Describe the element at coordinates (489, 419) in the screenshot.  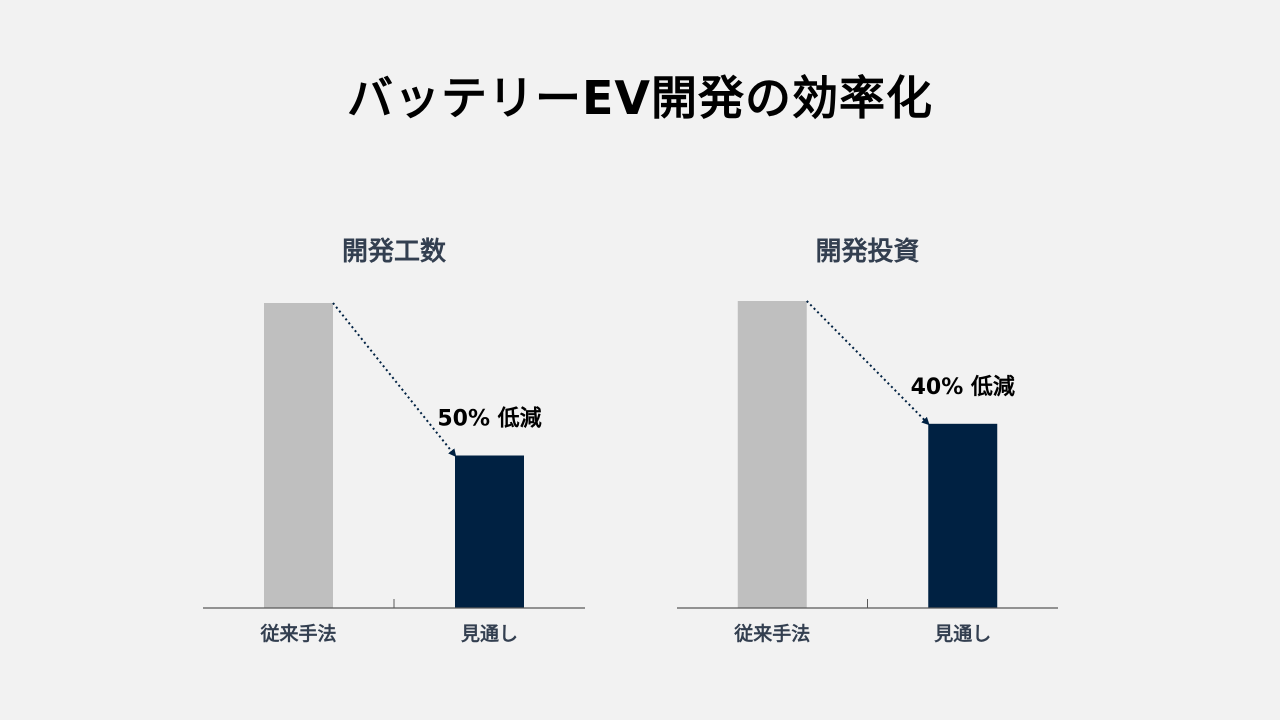
I see `reduction-annotation: 50% 低減` at that location.